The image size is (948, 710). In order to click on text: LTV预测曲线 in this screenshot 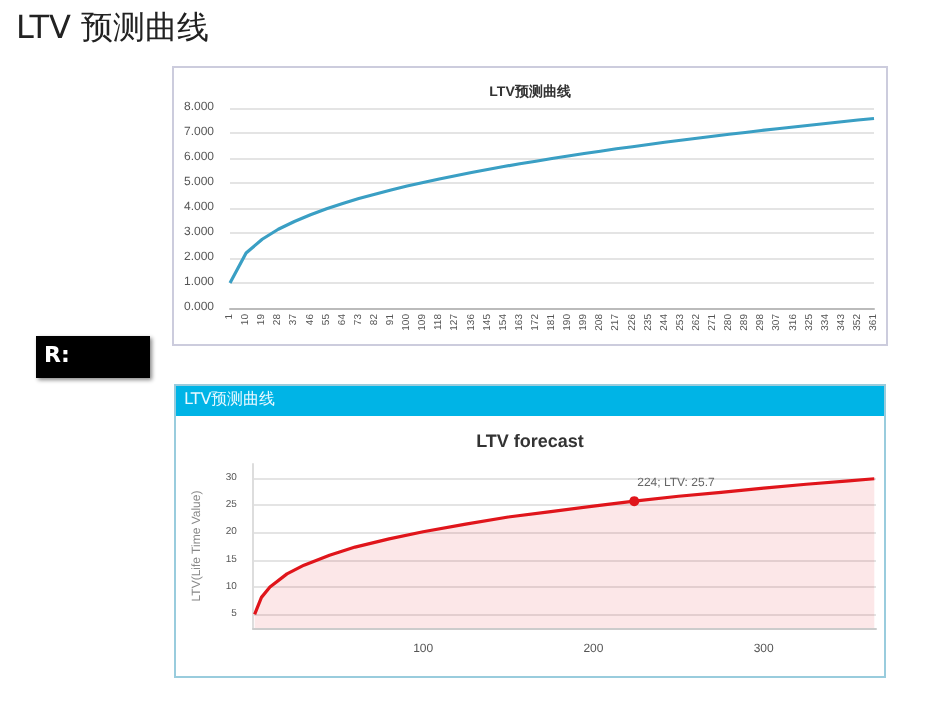, I will do `click(230, 399)`.